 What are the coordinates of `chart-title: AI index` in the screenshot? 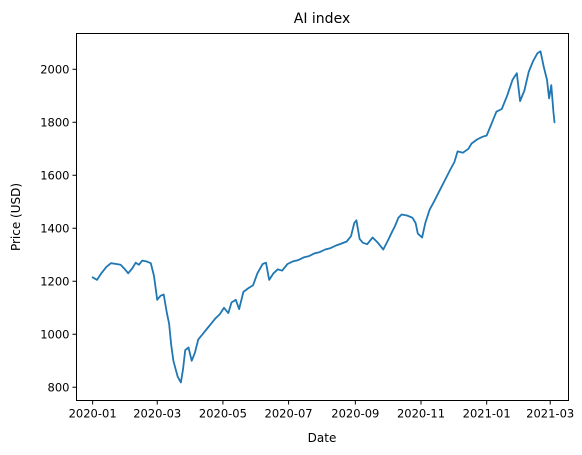 It's located at (322, 19).